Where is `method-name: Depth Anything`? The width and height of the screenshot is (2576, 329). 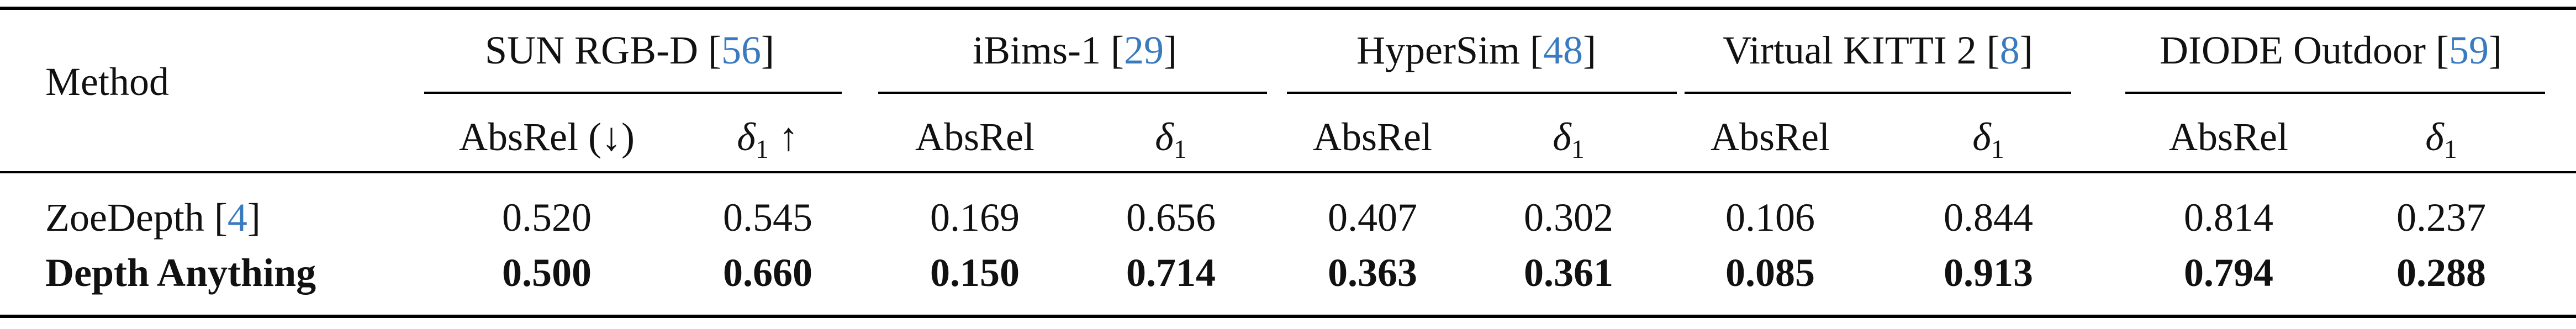
method-name: Depth Anything is located at coordinates (180, 273).